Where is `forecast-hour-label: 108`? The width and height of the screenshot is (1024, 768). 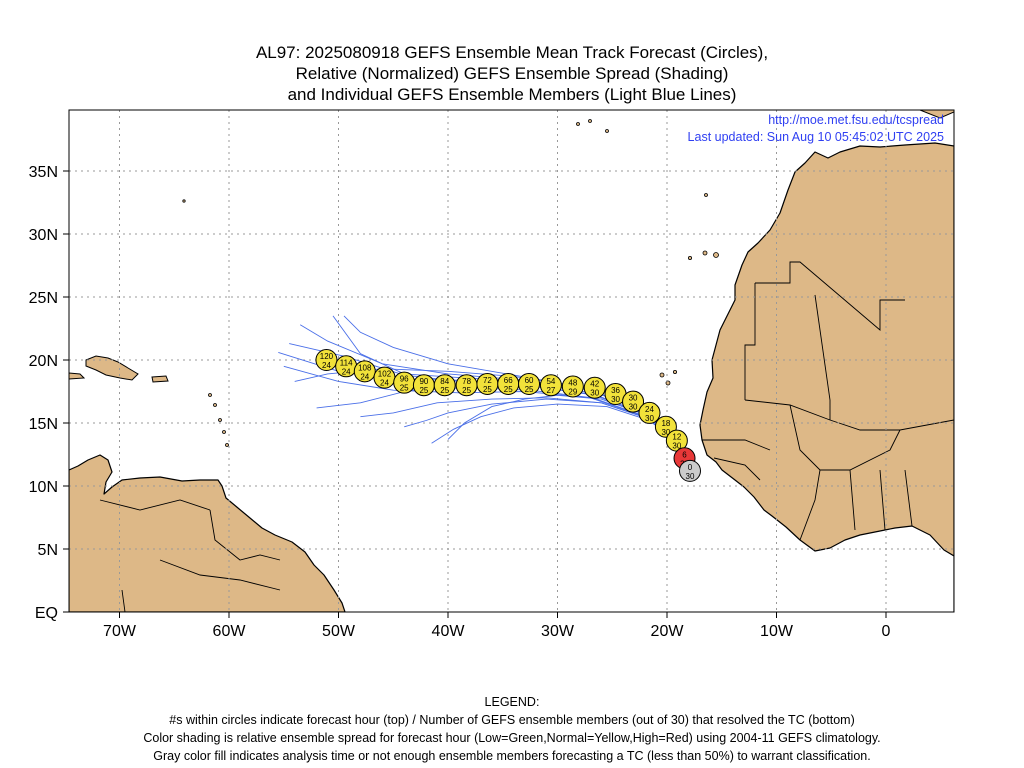 forecast-hour-label: 108 is located at coordinates (365, 367).